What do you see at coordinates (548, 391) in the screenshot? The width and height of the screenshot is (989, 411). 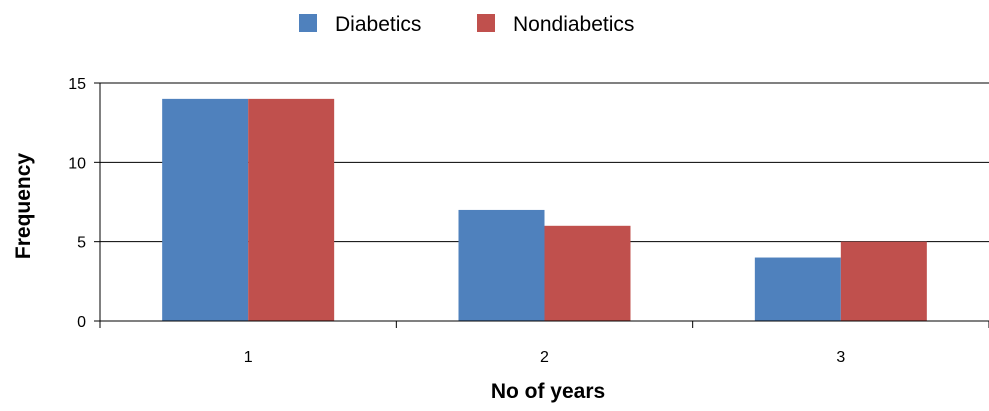 I see `x-axis-title: No of years` at bounding box center [548, 391].